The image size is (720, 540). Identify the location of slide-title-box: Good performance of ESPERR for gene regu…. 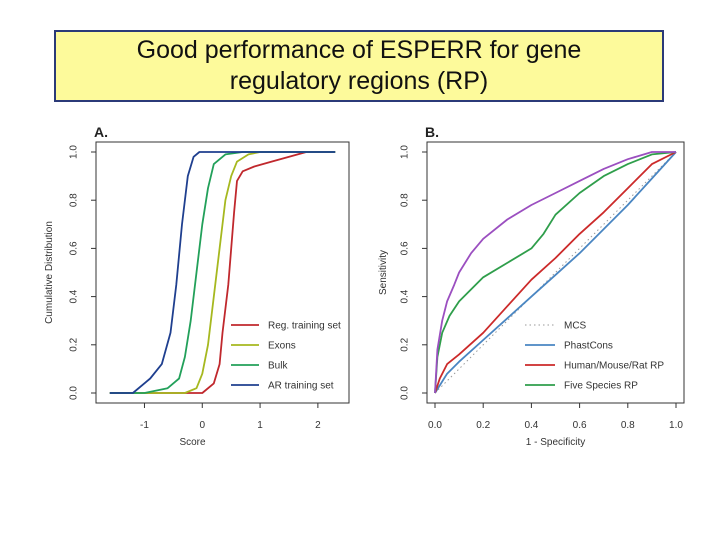
(359, 66).